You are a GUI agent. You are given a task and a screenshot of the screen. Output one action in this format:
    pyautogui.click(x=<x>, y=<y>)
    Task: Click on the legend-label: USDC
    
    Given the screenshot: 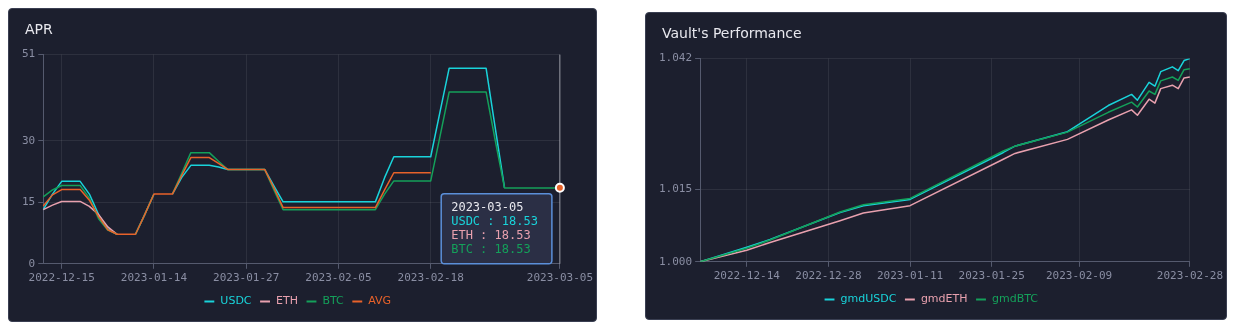 What is the action you would take?
    pyautogui.click(x=236, y=301)
    